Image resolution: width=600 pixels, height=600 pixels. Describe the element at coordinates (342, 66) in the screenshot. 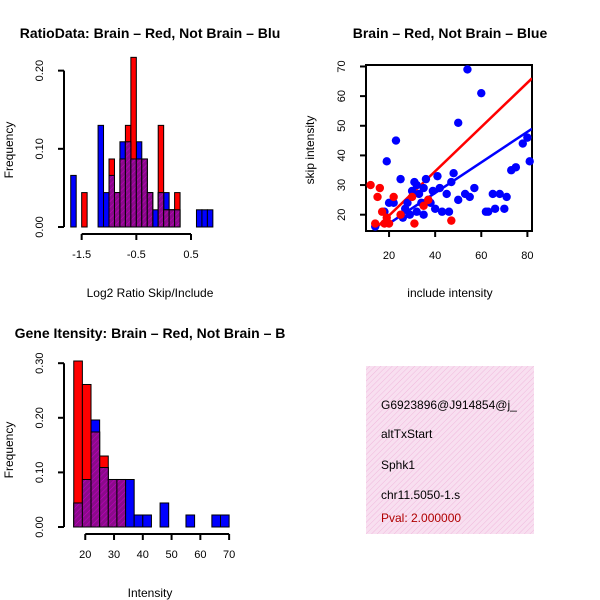

I see `scatter-y-tick-label: 70` at that location.